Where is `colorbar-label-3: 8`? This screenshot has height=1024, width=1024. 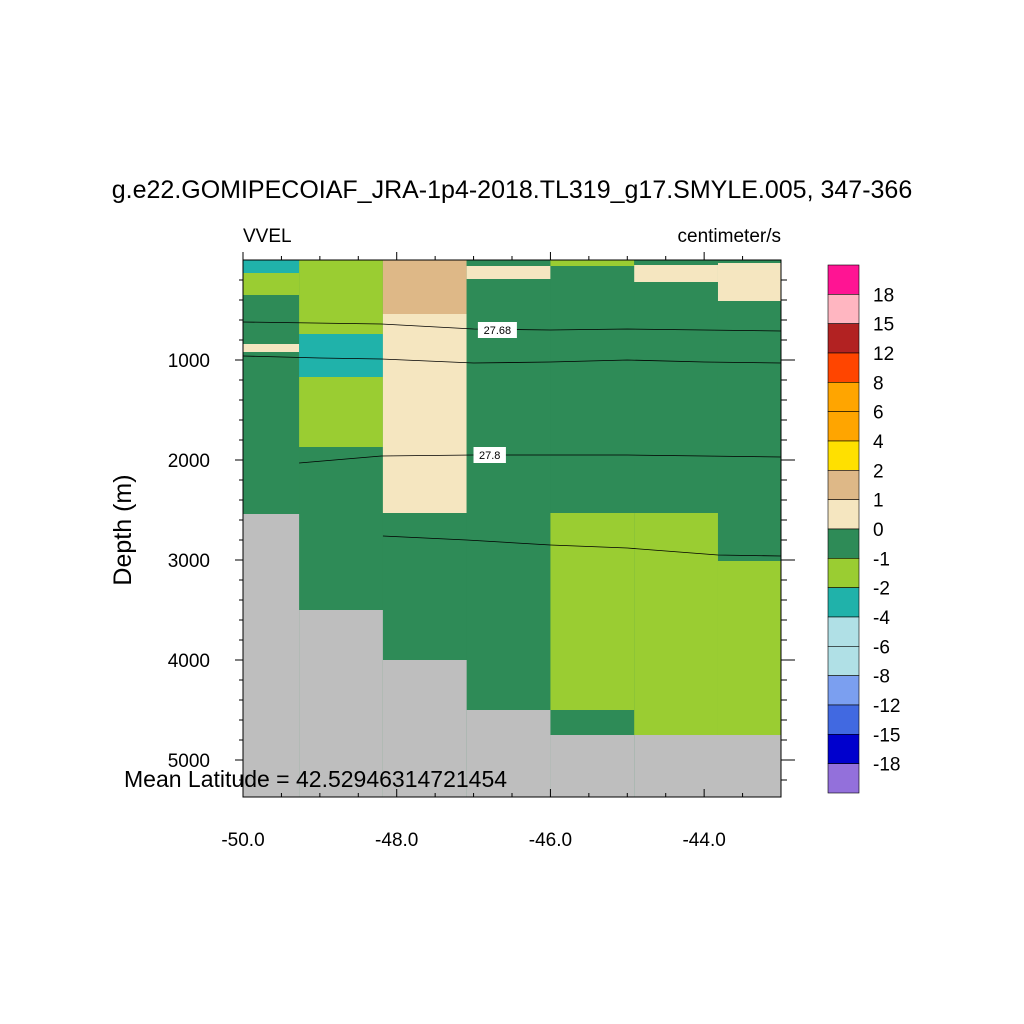 colorbar-label-3: 8 is located at coordinates (878, 383).